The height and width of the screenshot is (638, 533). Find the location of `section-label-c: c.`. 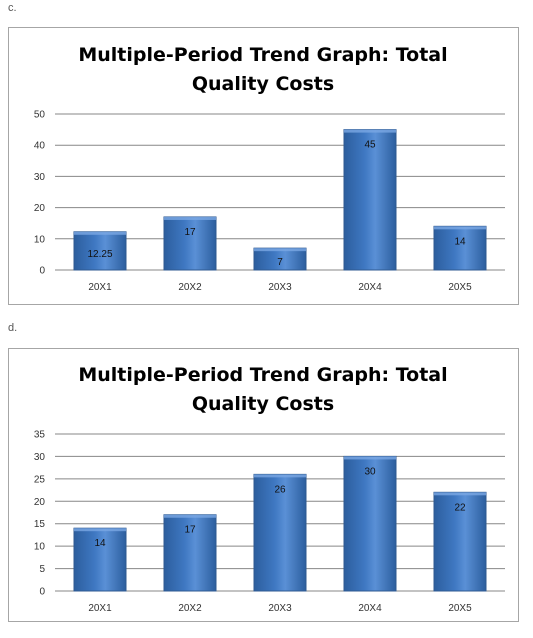

section-label-c: c. is located at coordinates (12, 8).